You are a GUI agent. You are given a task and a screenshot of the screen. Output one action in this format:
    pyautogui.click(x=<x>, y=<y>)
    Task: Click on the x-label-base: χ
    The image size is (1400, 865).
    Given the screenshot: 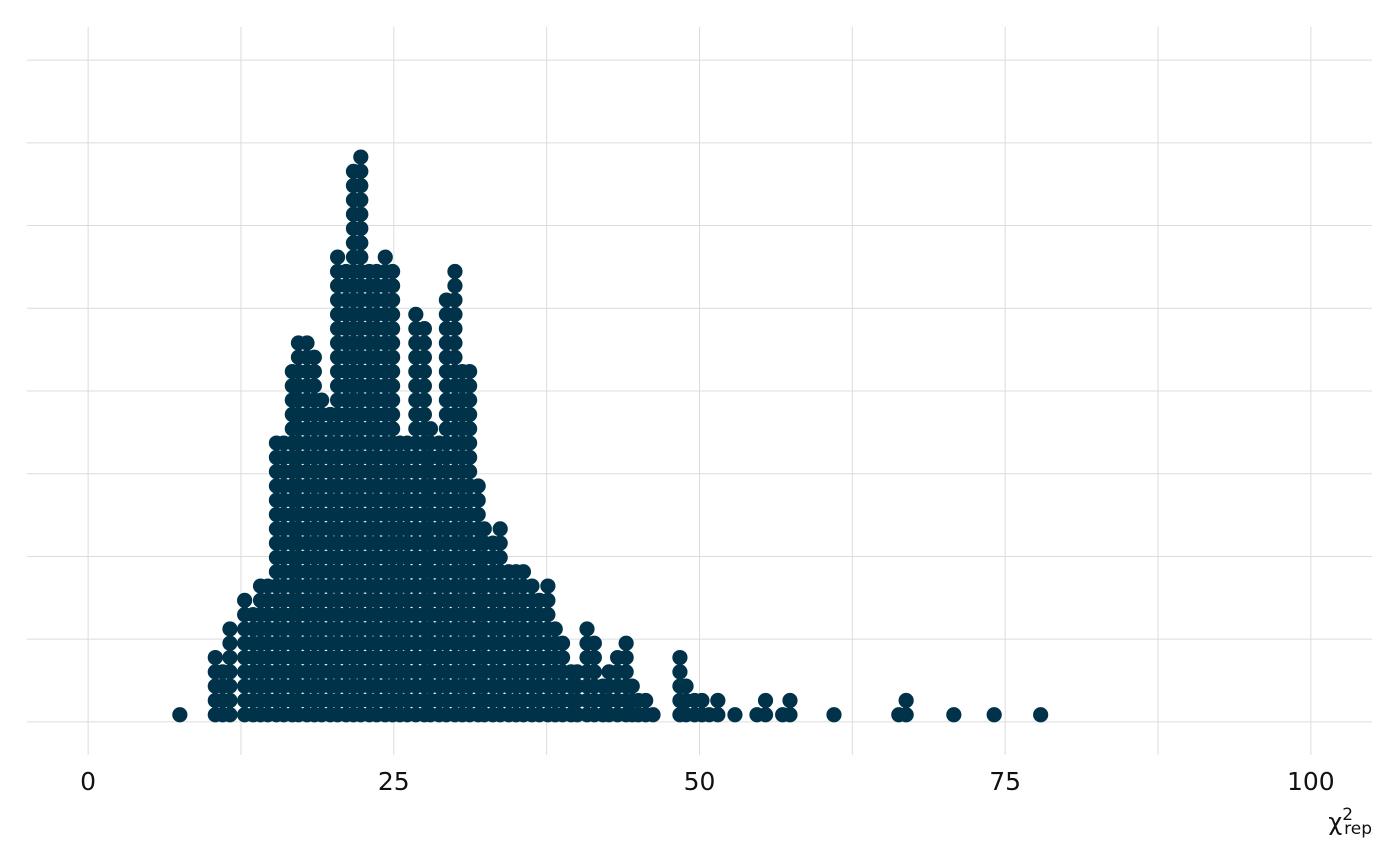 What is the action you would take?
    pyautogui.click(x=1335, y=822)
    